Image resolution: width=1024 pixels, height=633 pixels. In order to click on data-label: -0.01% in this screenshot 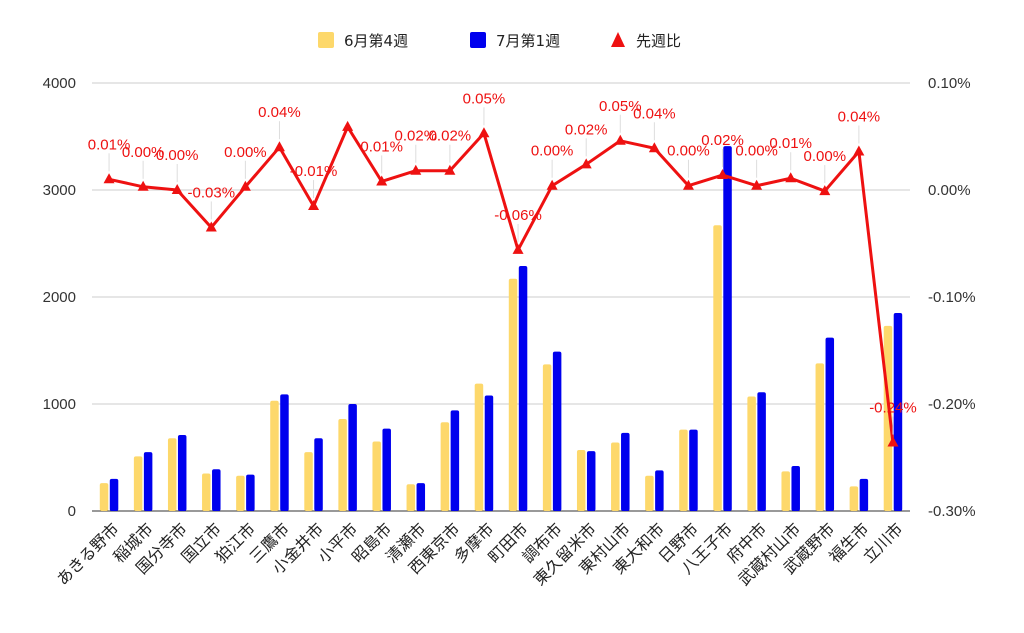, I will do `click(314, 171)`.